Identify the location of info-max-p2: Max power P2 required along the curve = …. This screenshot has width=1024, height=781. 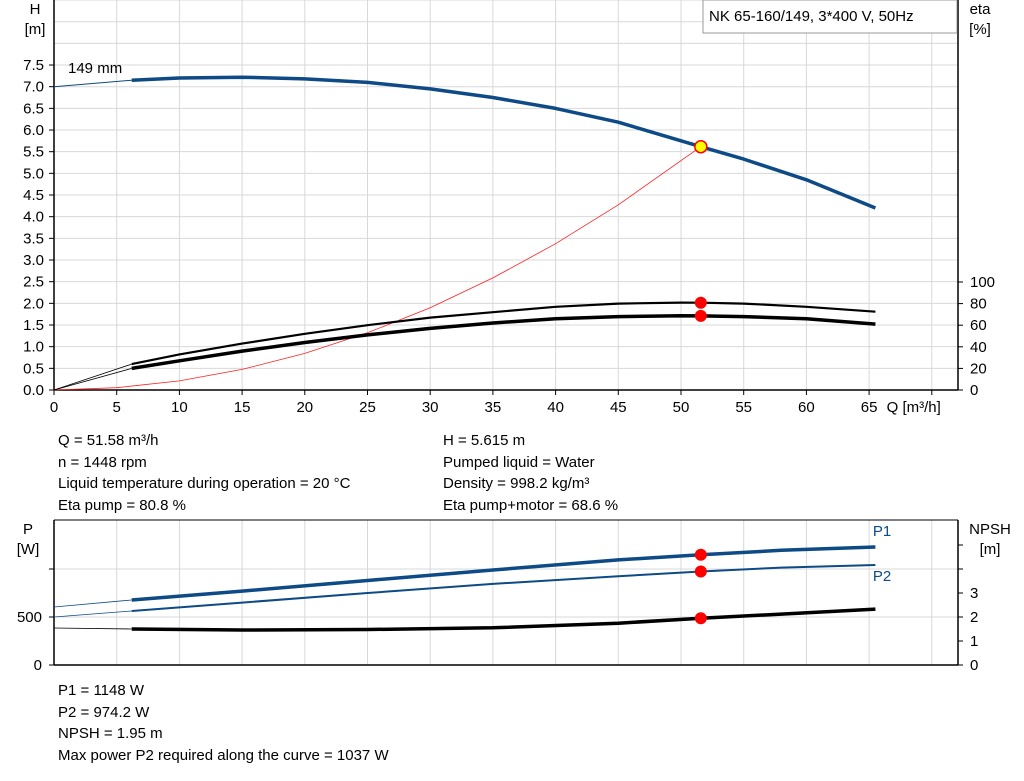
(223, 755).